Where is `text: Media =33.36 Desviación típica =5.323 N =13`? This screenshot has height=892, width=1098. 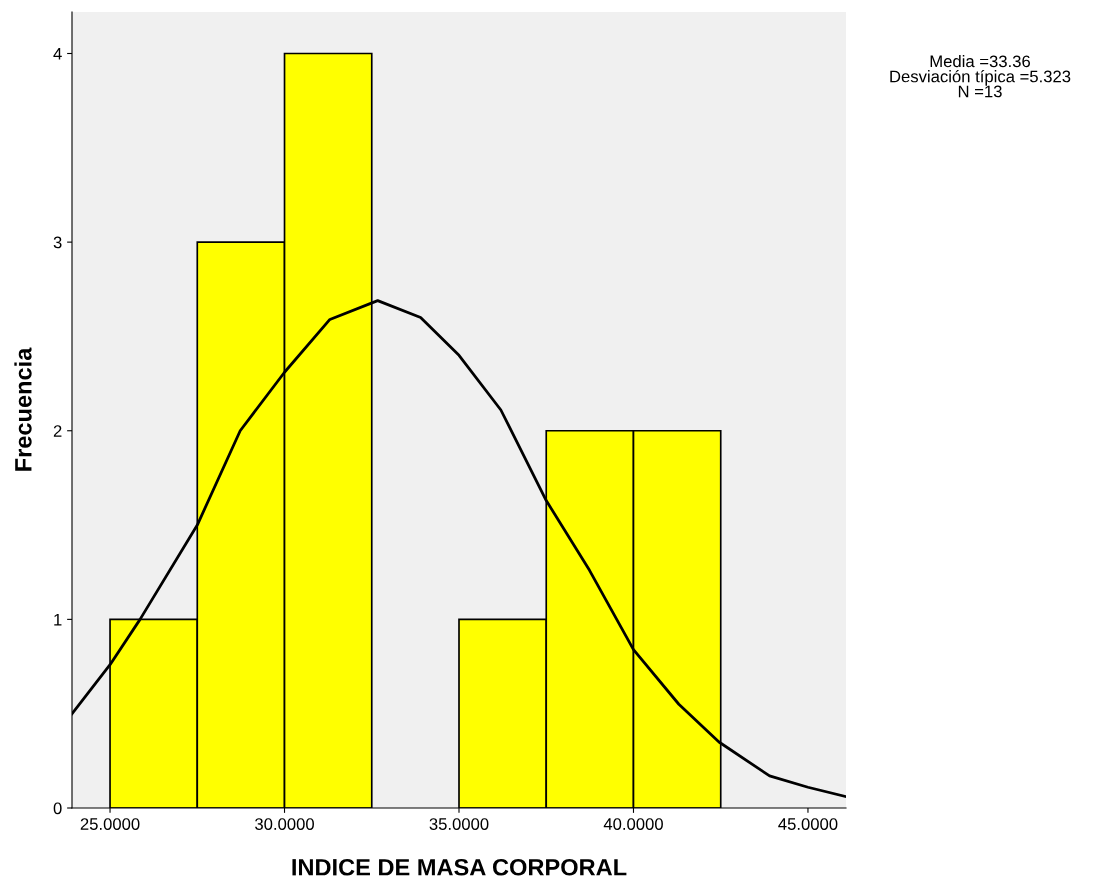
text: Media =33.36 Desviación típica =5.323 N =13 is located at coordinates (980, 76).